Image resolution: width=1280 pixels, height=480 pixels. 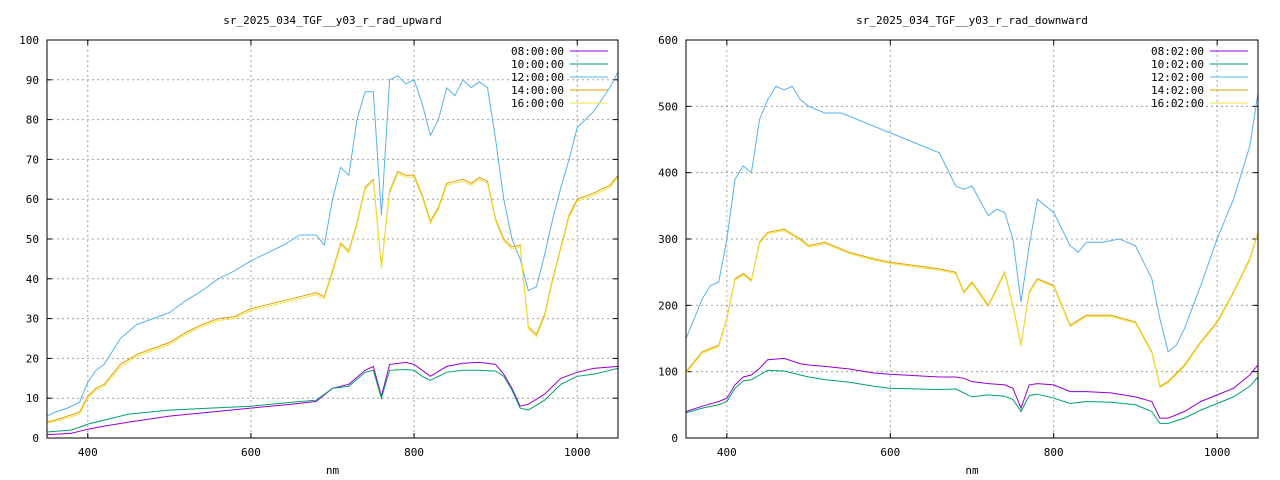 What do you see at coordinates (32, 279) in the screenshot?
I see `y-tick-label: 40` at bounding box center [32, 279].